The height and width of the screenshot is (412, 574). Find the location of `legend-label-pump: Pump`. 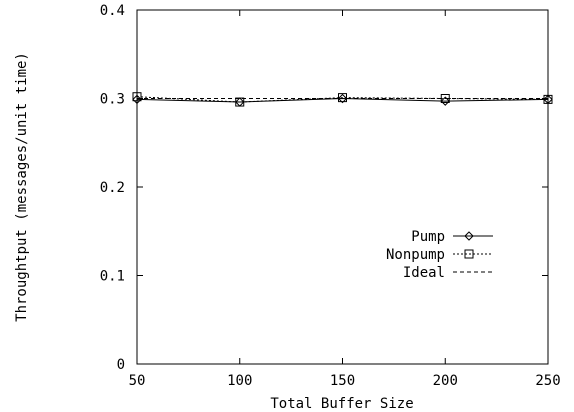

legend-label-pump: Pump is located at coordinates (428, 237).